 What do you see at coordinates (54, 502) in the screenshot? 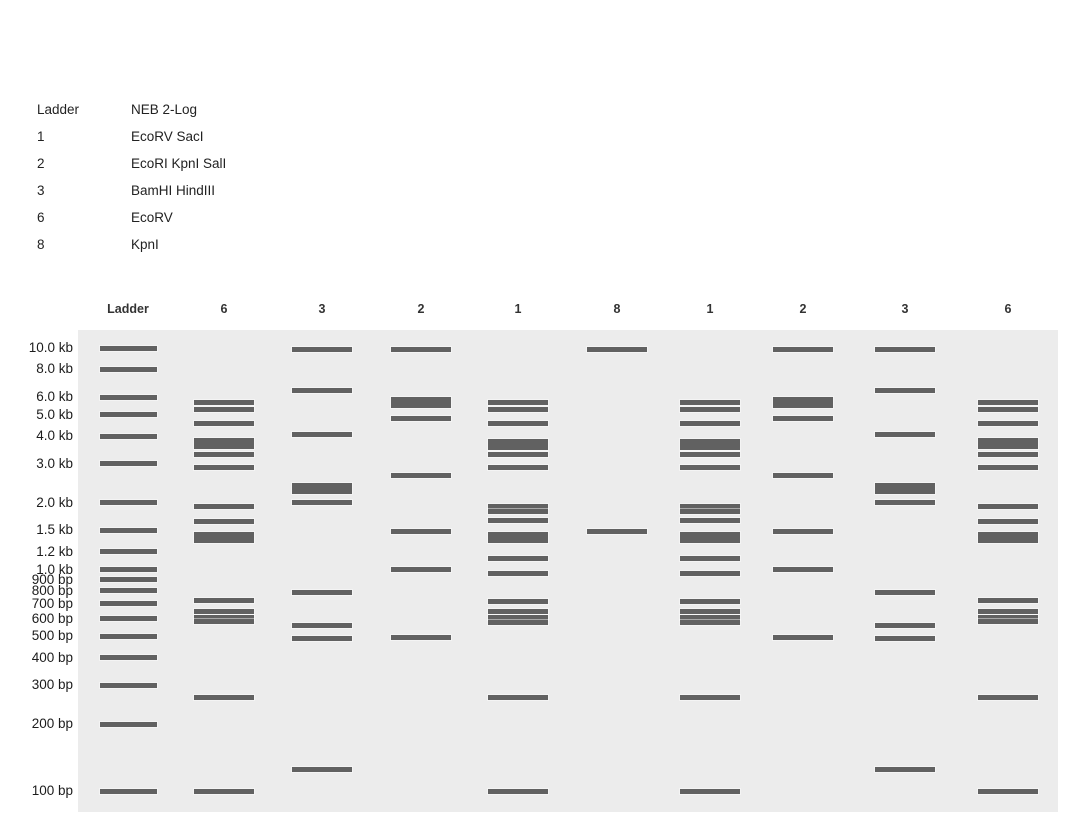
I see `size-axis-label: 2.0 kb` at bounding box center [54, 502].